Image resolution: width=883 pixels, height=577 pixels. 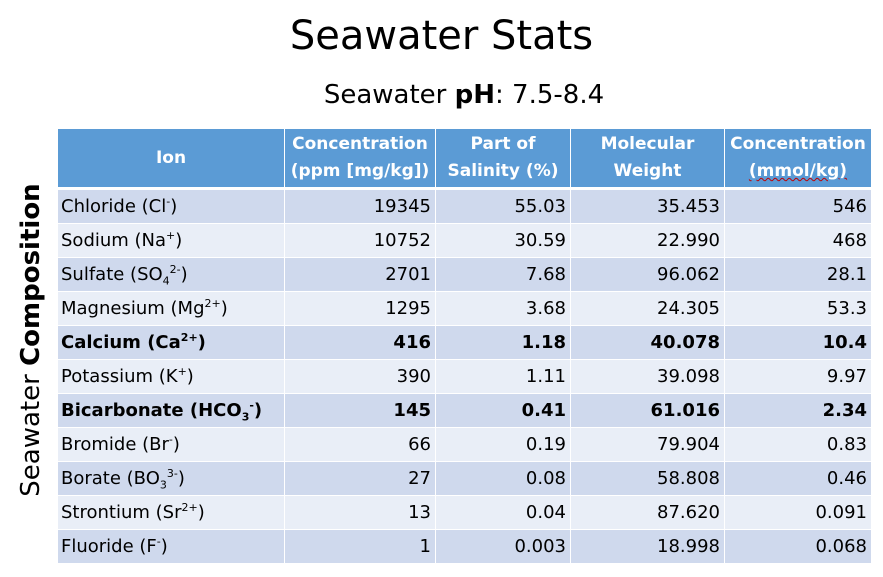 What do you see at coordinates (647, 159) in the screenshot?
I see `column-header-molecular-weight: Molecular Weight` at bounding box center [647, 159].